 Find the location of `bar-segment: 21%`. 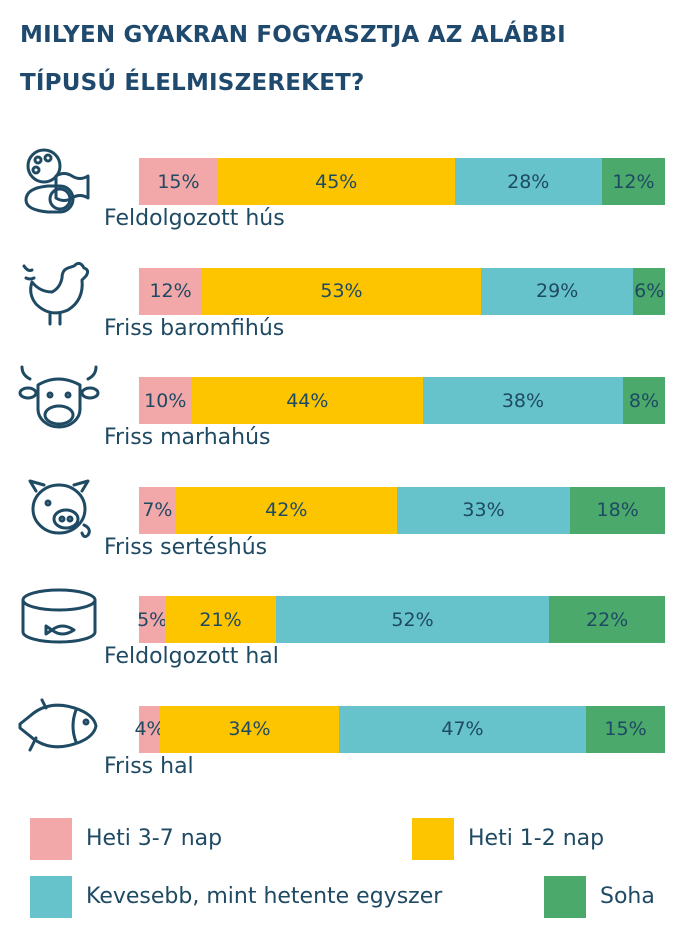

bar-segment: 21% is located at coordinates (220, 619).